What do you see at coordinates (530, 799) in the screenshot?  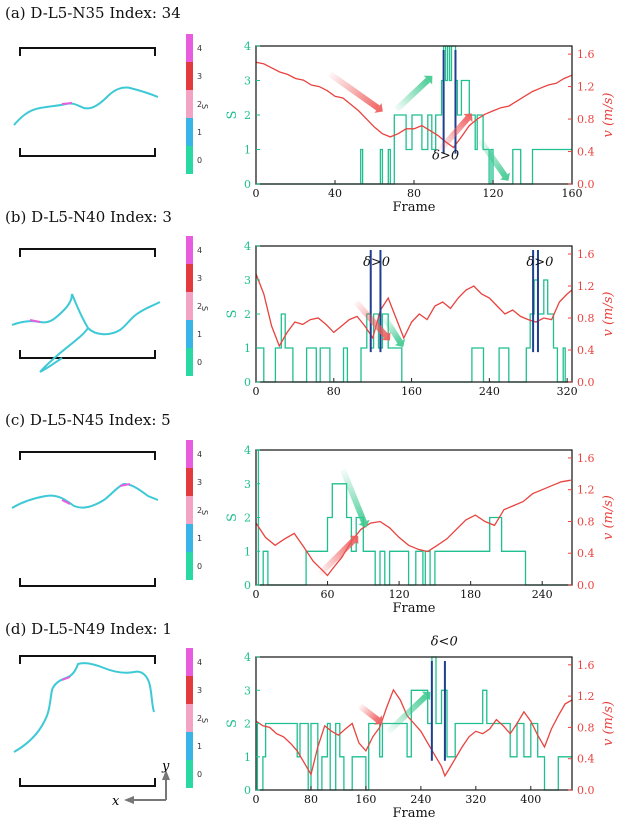 I see `x-tick-label-3-5: 400` at bounding box center [530, 799].